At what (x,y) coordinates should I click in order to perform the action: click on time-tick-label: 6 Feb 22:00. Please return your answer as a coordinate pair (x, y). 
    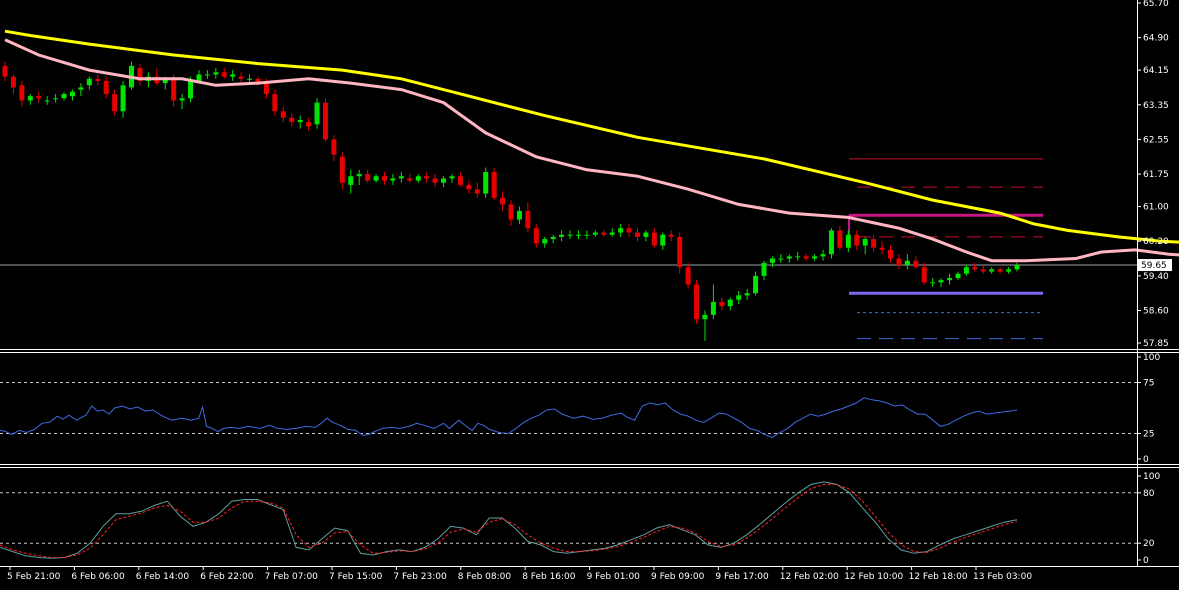
    Looking at the image, I should click on (227, 577).